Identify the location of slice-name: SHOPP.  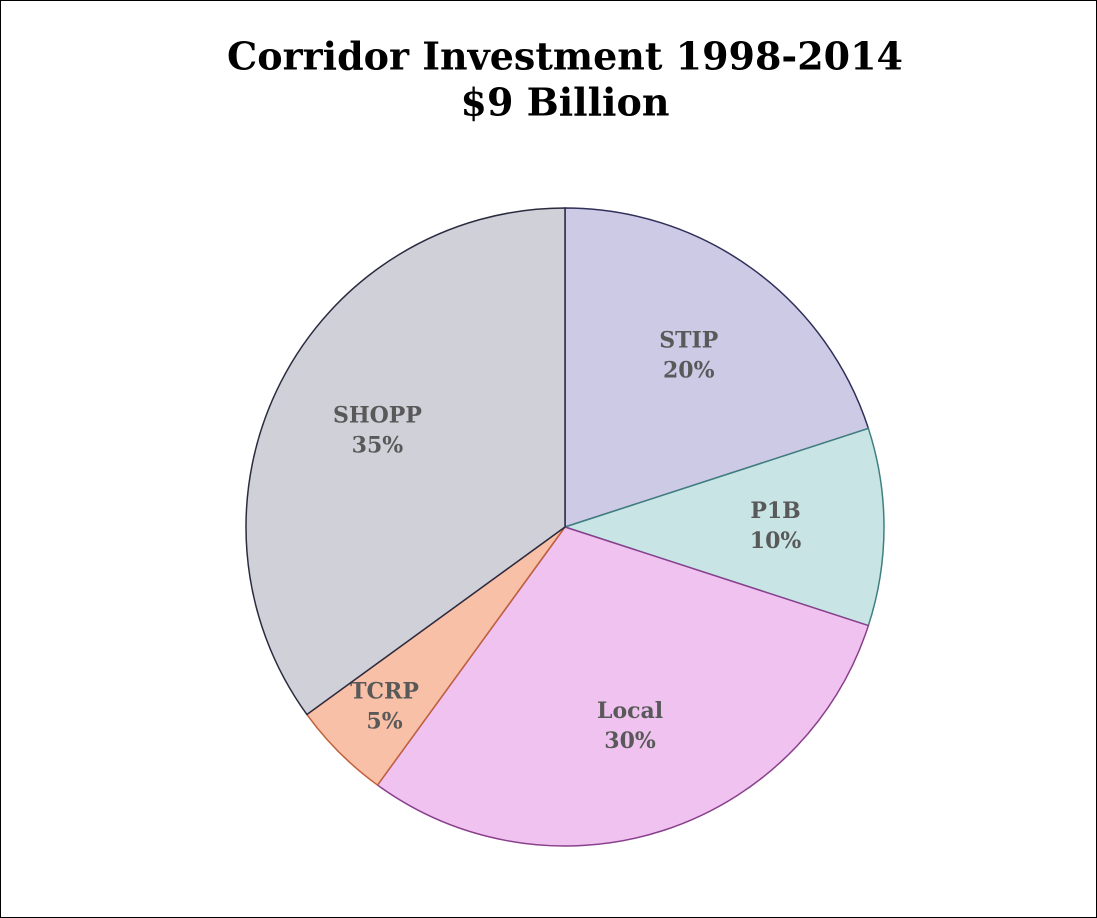
(377, 415).